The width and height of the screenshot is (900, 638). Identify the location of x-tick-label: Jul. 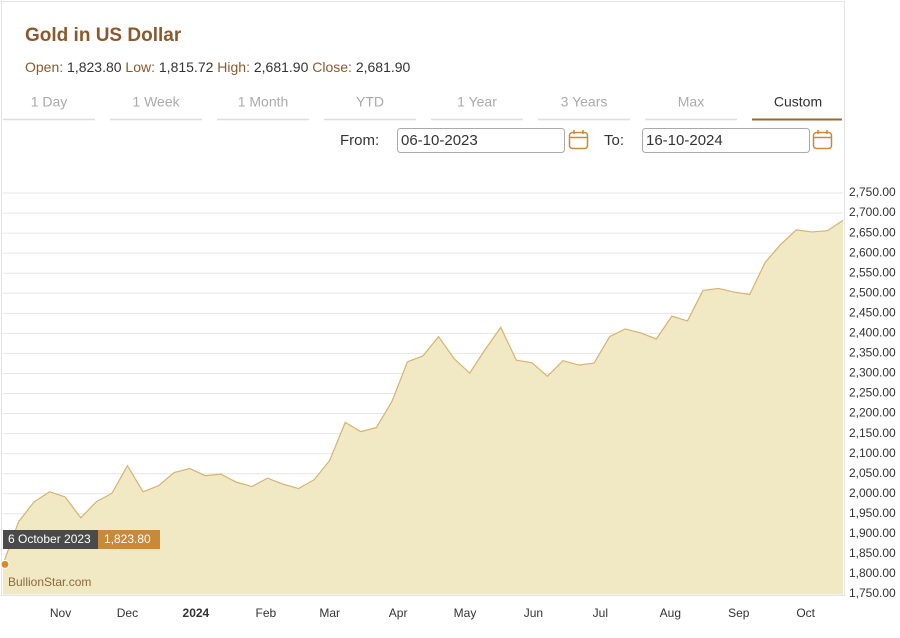
(600, 613).